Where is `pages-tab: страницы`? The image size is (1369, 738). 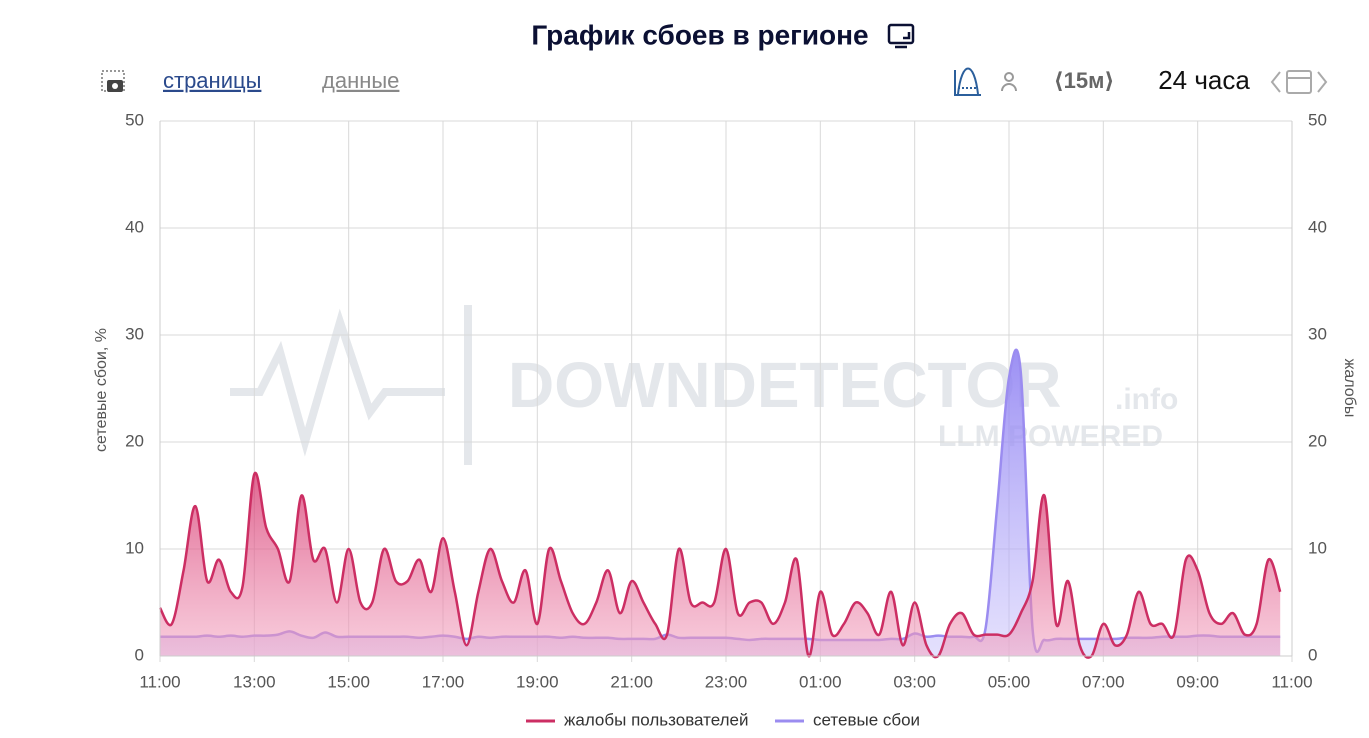 pages-tab: страницы is located at coordinates (212, 80).